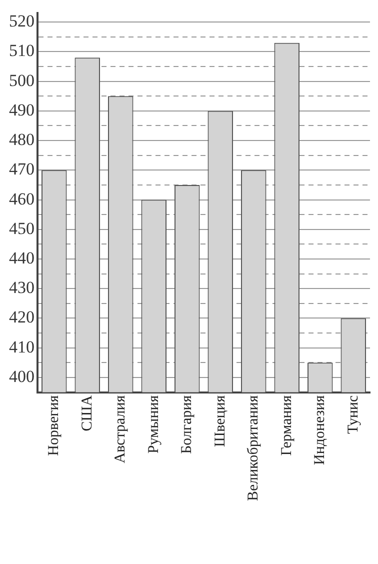 The height and width of the screenshot is (564, 378). I want to click on y-tick-label: 450, so click(21, 228).